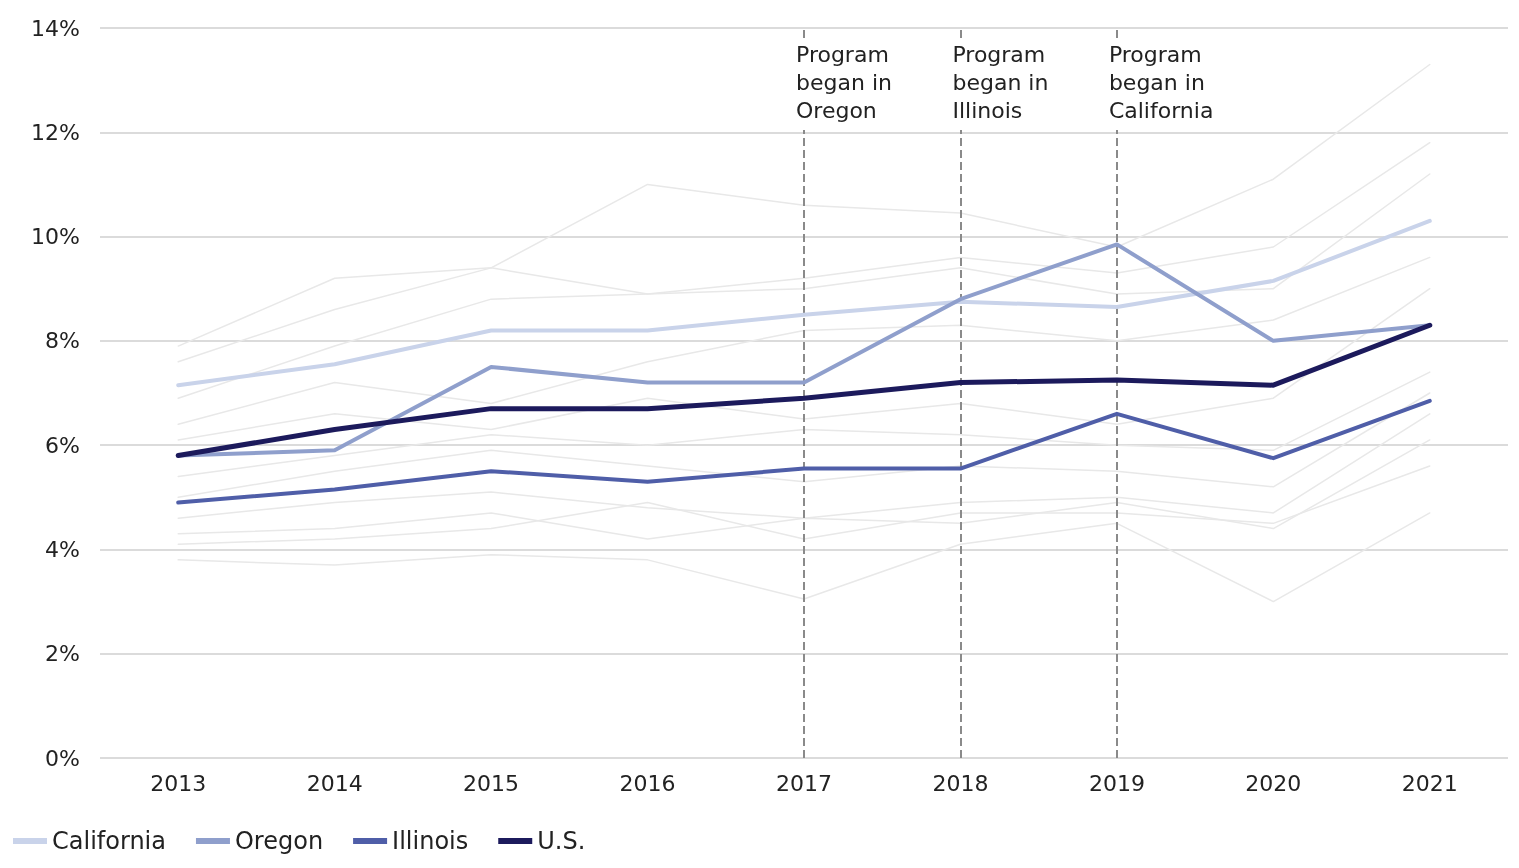 The image size is (1519, 868). Describe the element at coordinates (62, 758) in the screenshot. I see `y-tick-label: 0%` at that location.